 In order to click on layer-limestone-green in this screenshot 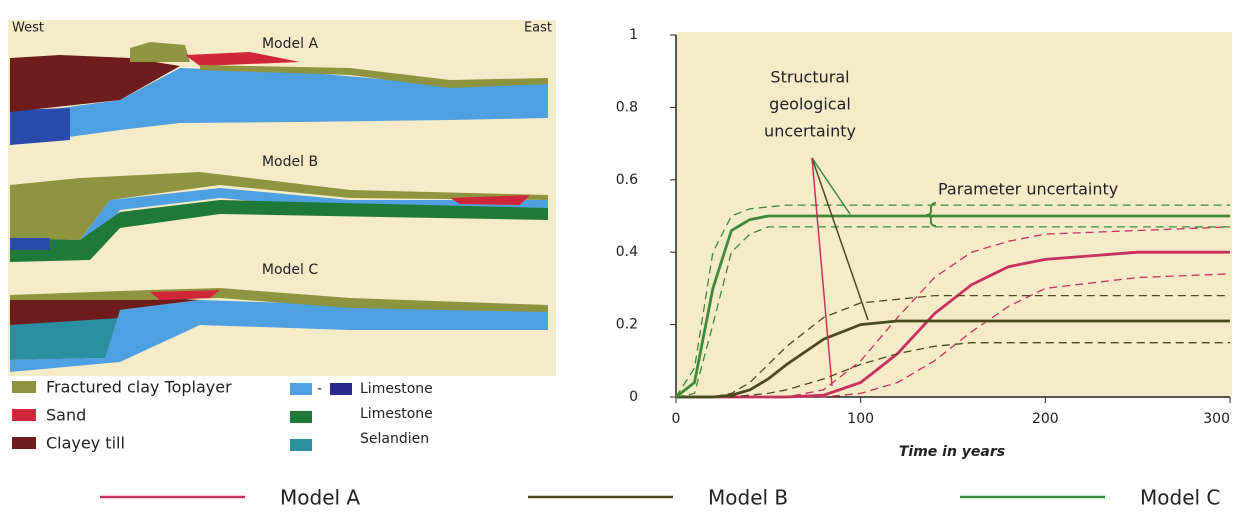, I will do `click(279, 231)`.